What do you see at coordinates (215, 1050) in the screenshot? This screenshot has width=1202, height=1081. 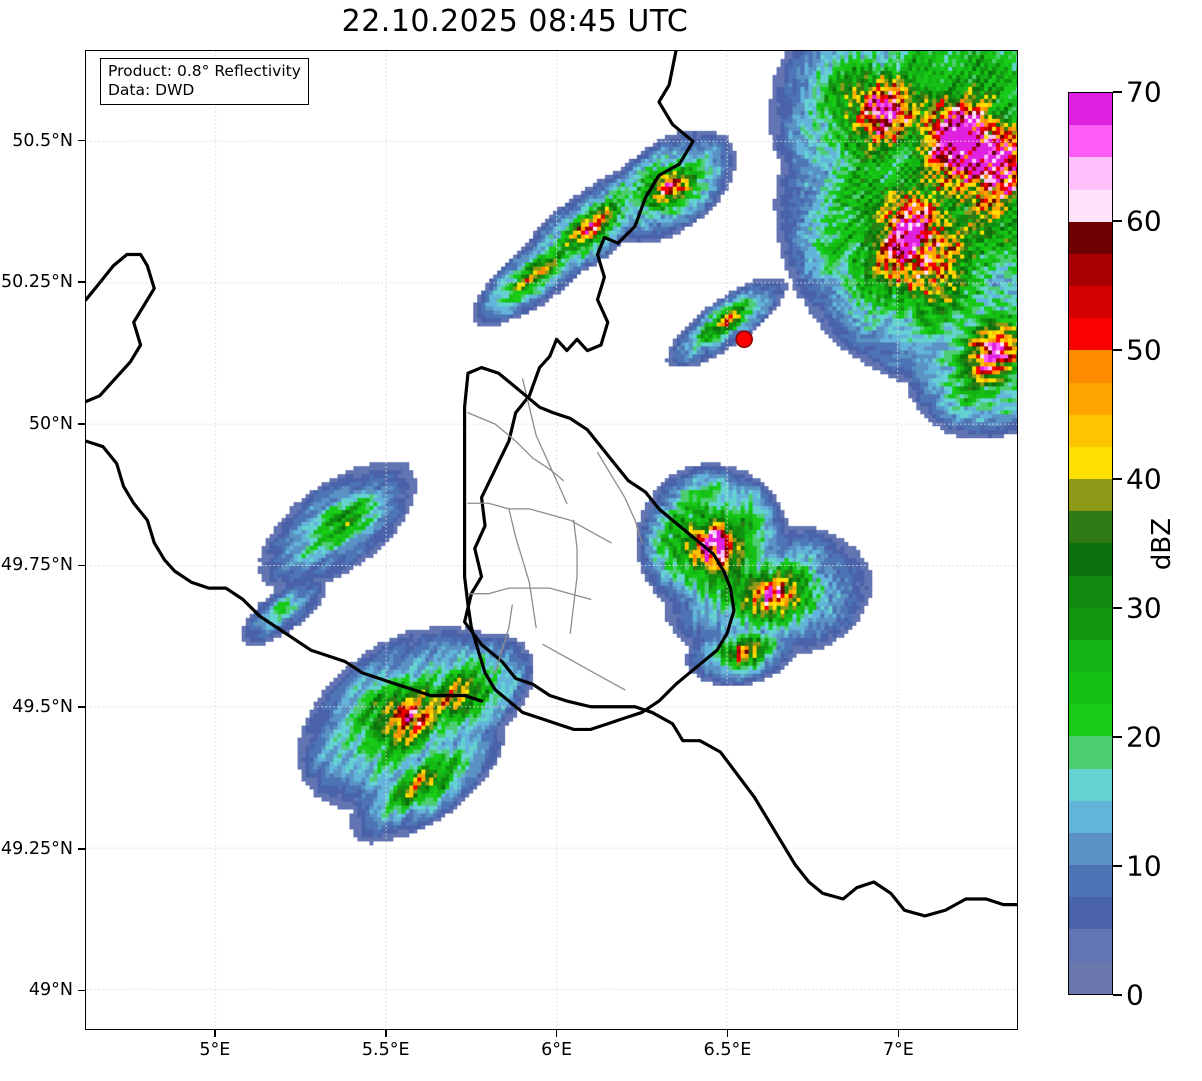 I see `x-tick-label-0: 5°E` at bounding box center [215, 1050].